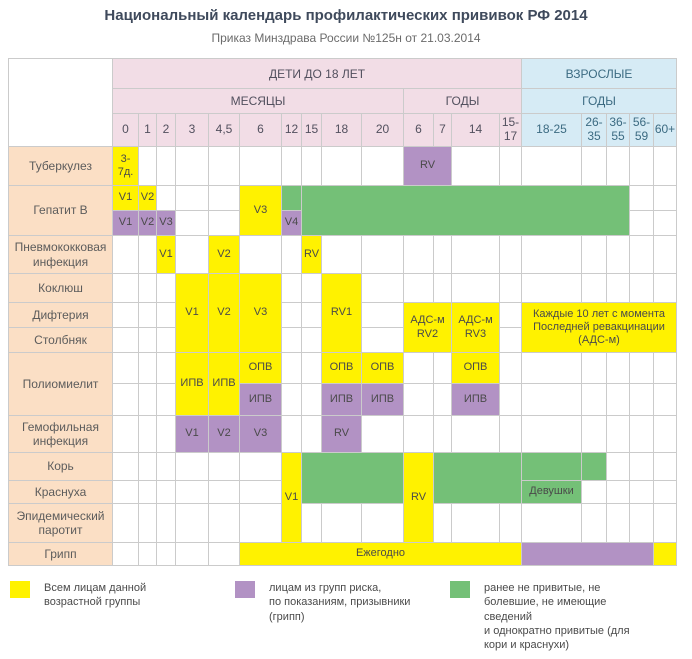 The height and width of the screenshot is (659, 692). What do you see at coordinates (317, 73) in the screenshot?
I see `children-header: ДЕТИ ДО 18 ЛЕТ` at bounding box center [317, 73].